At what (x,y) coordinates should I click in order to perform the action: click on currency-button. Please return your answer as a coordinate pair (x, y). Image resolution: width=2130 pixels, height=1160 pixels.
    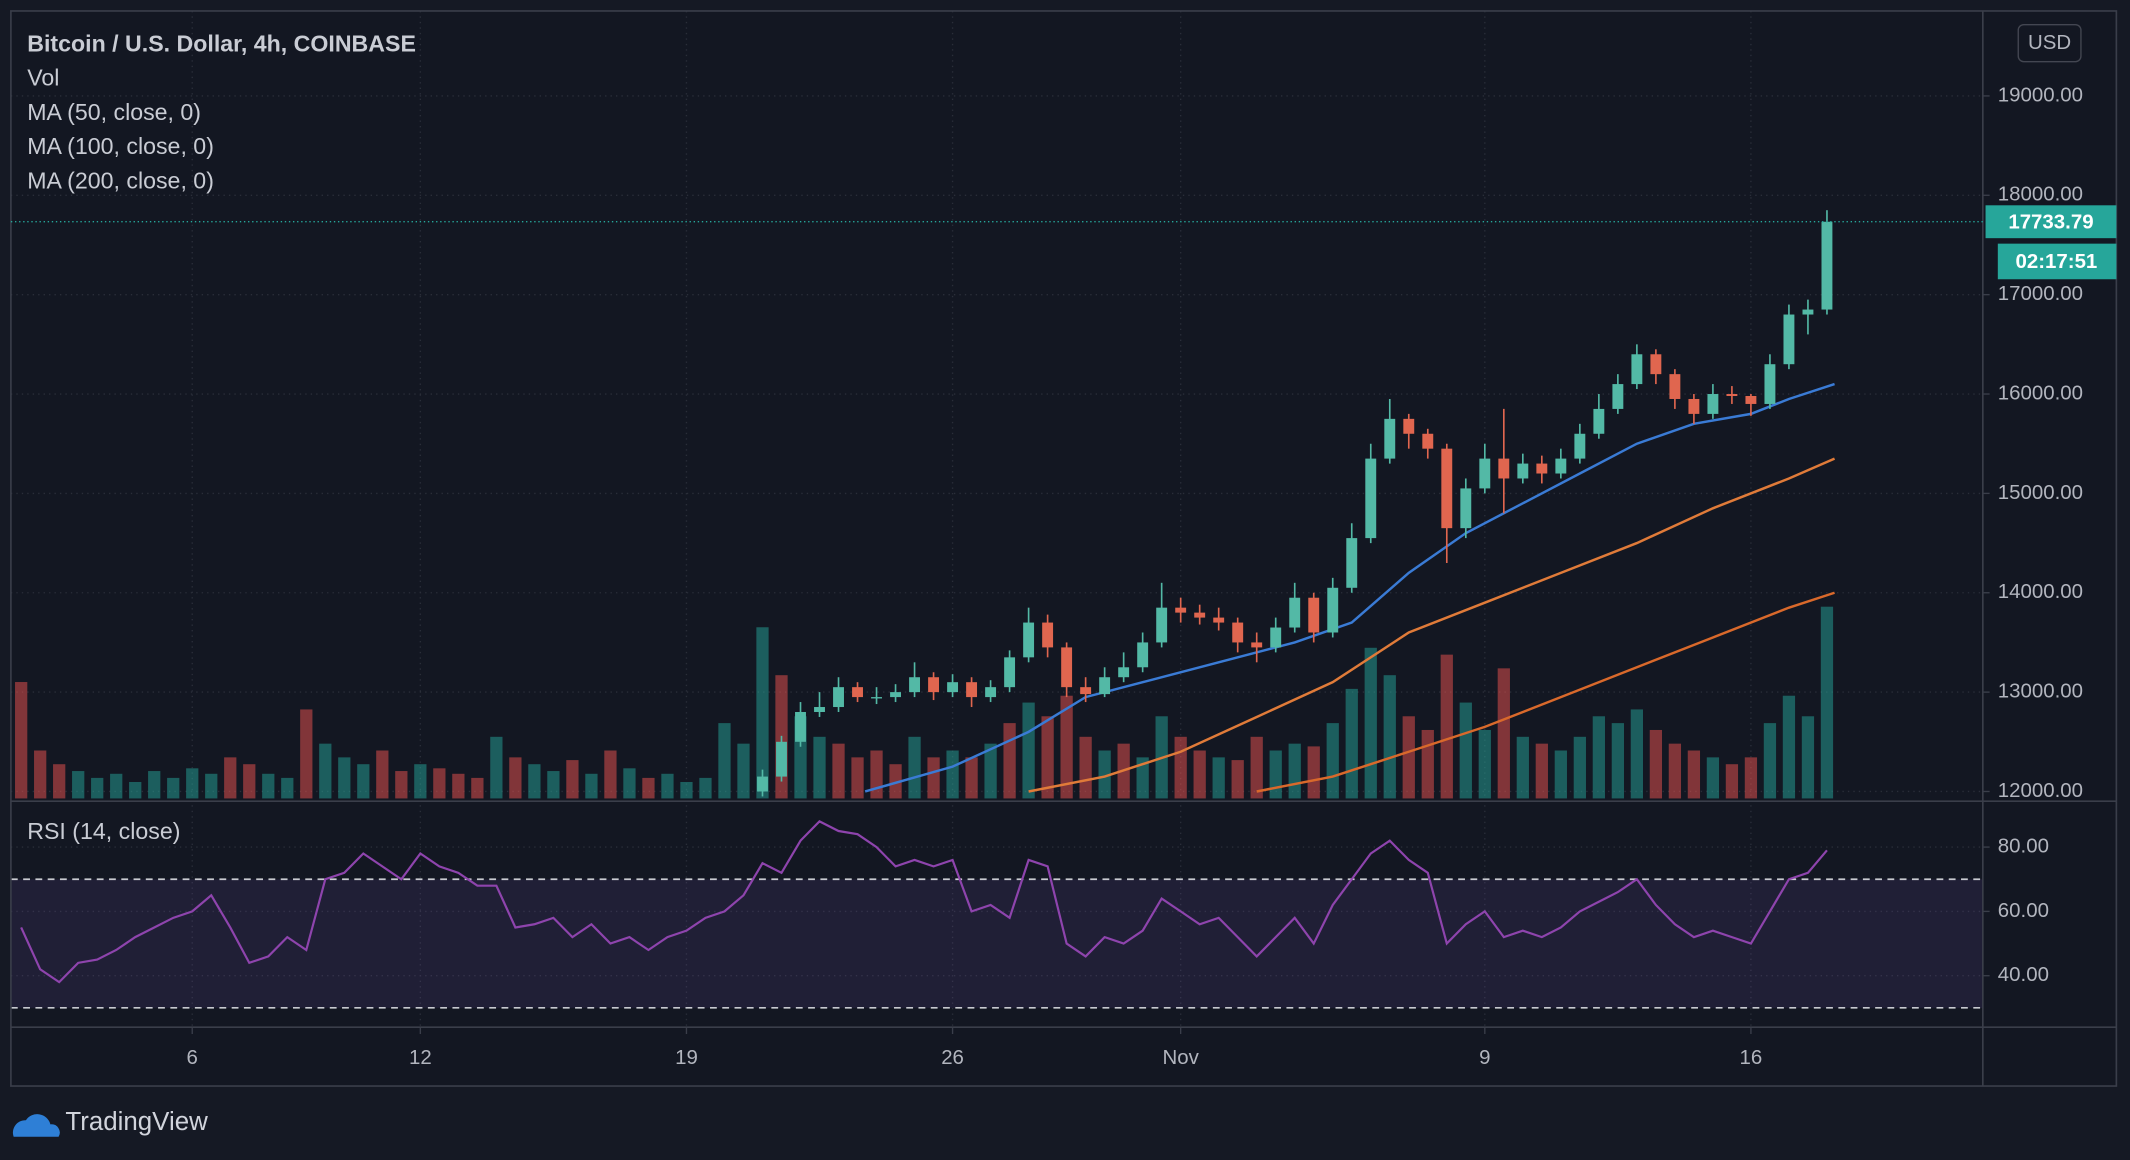
    Looking at the image, I should click on (2049, 43).